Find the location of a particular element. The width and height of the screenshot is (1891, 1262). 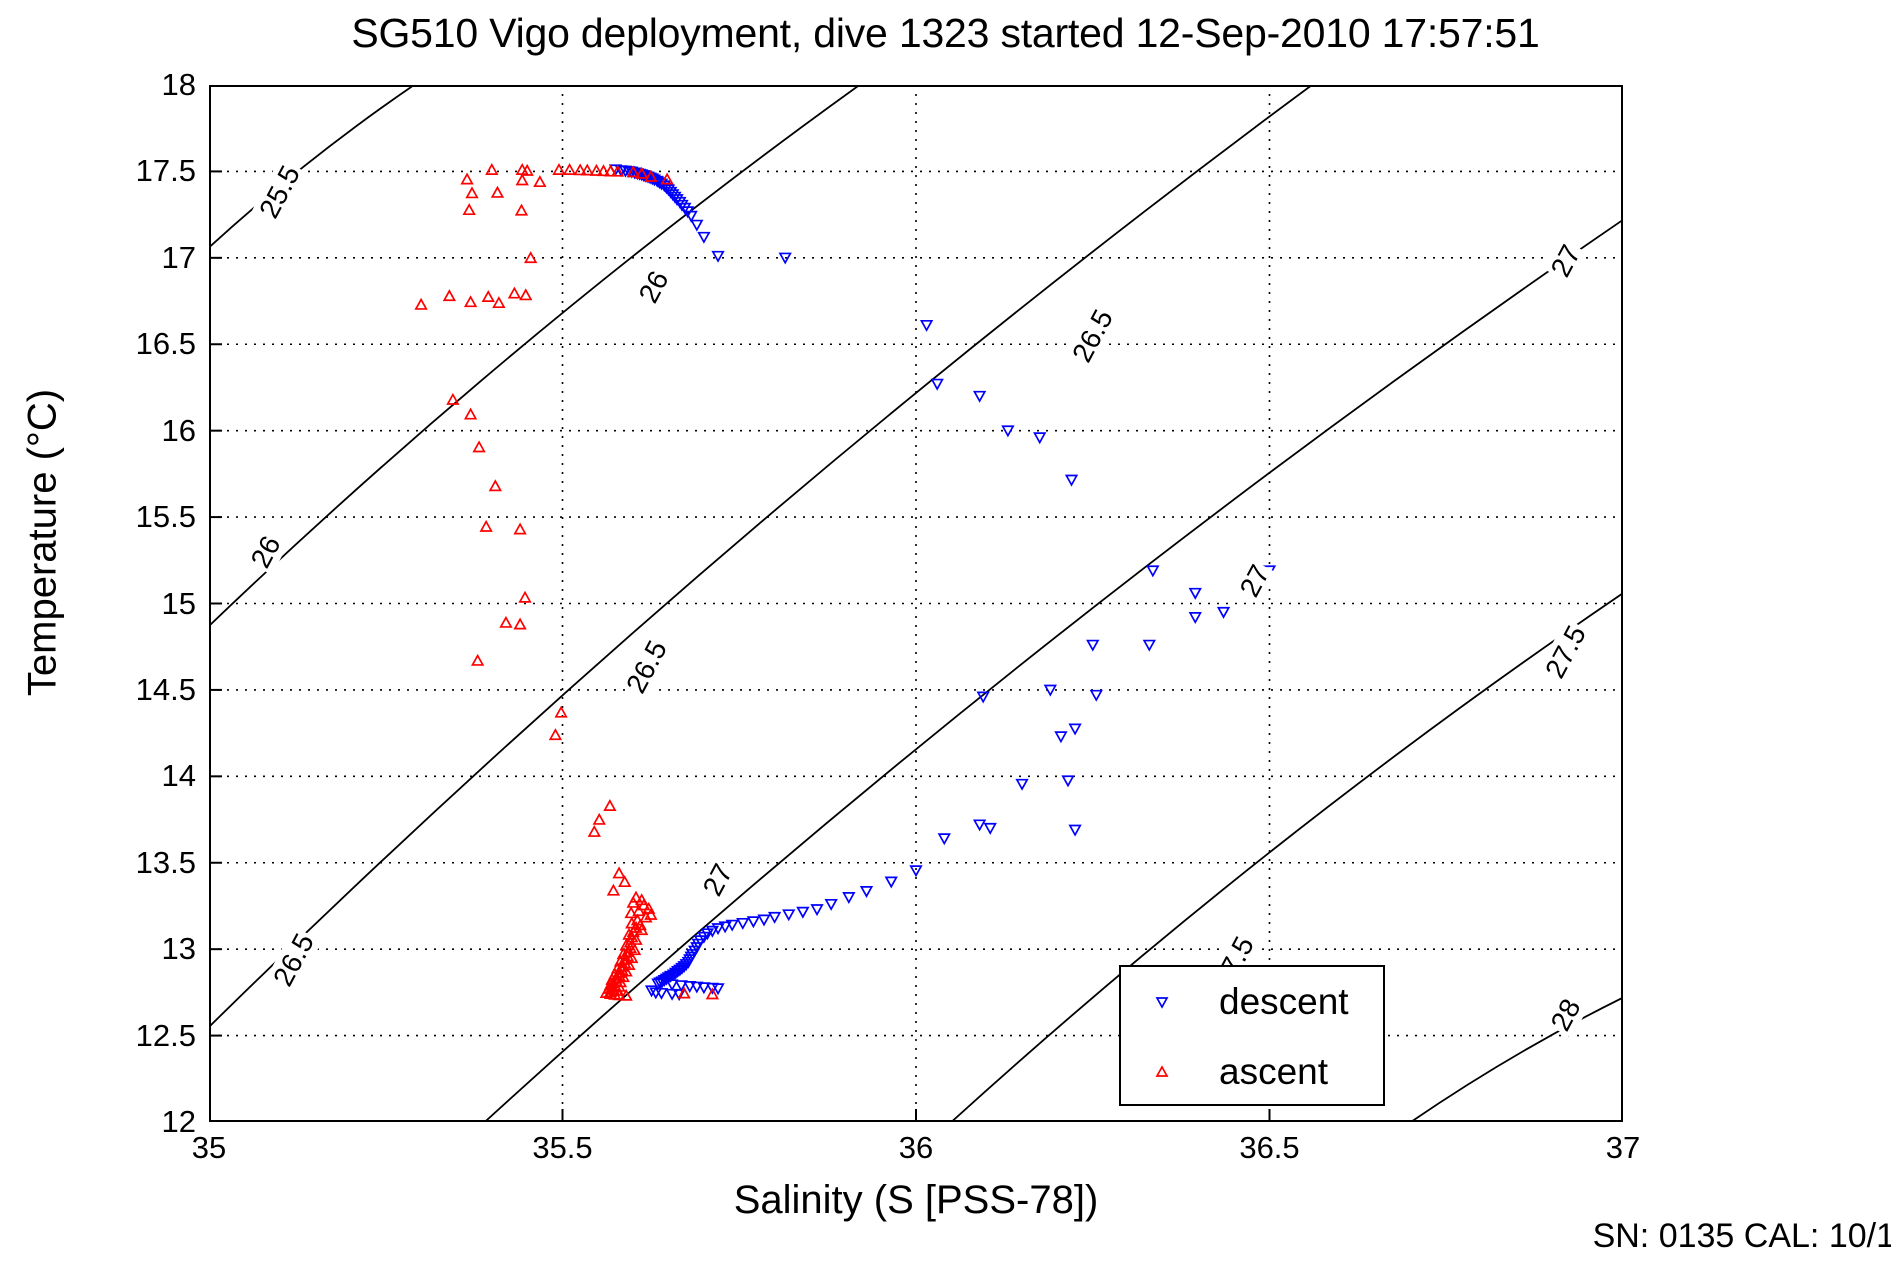

up-triangle-icon is located at coordinates (1162, 1072).